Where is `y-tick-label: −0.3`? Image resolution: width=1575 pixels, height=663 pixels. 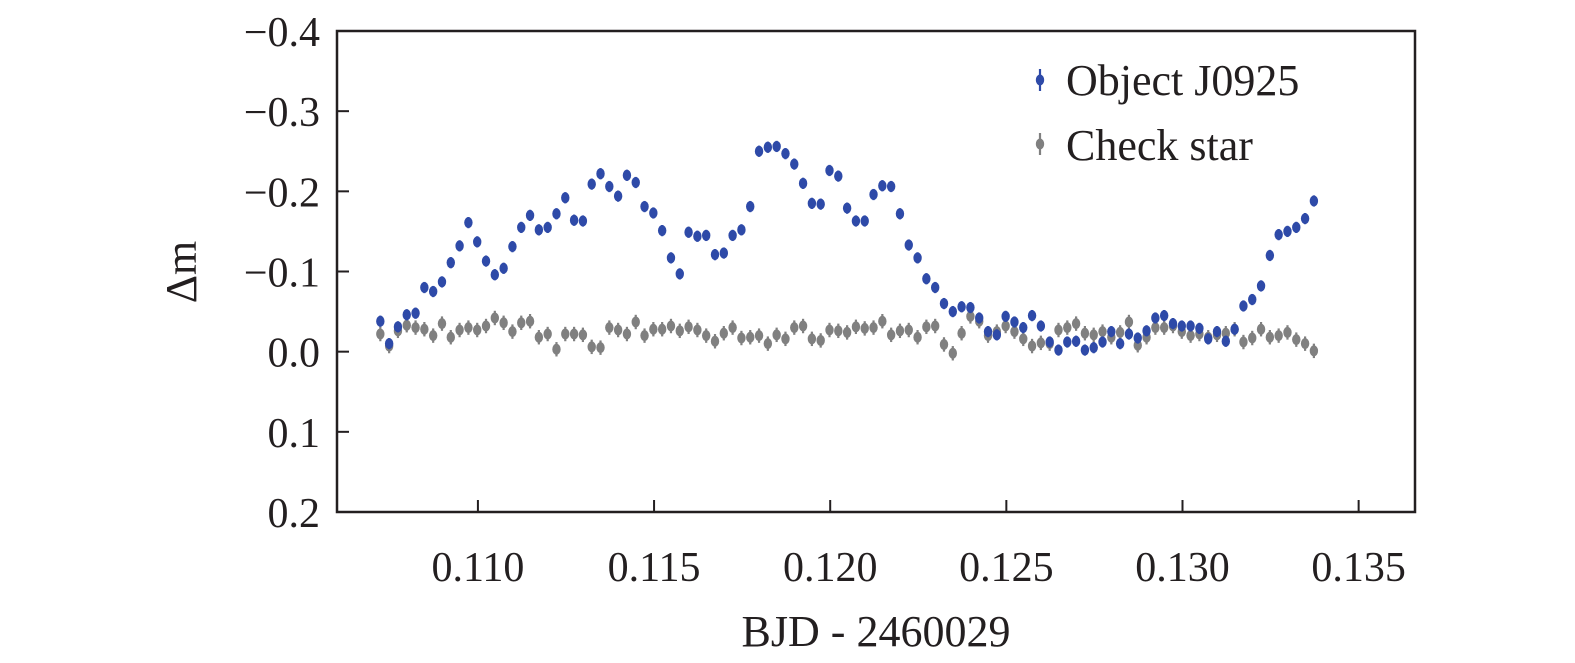 y-tick-label: −0.3 is located at coordinates (282, 113).